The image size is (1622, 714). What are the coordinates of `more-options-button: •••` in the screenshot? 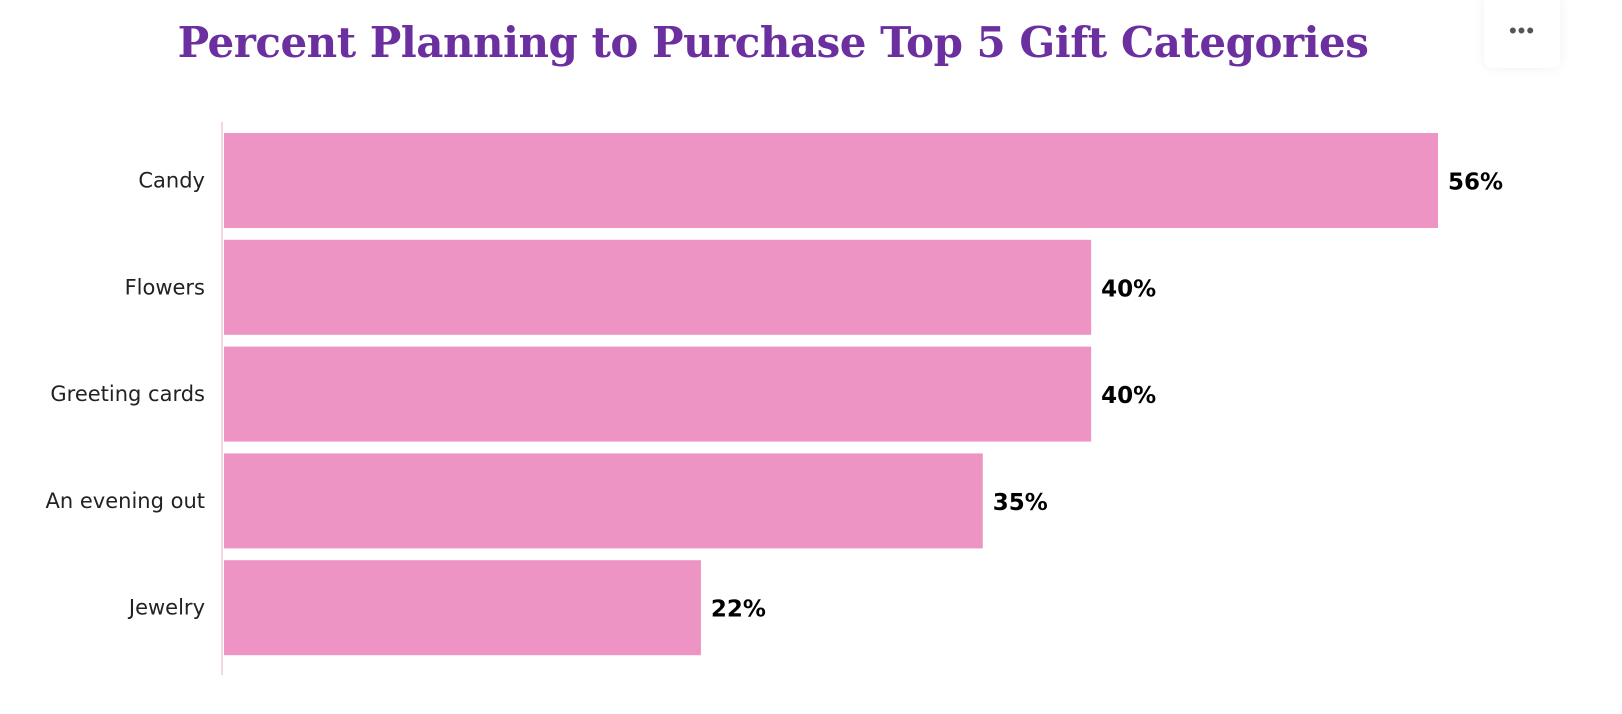 It's located at (1522, 34).